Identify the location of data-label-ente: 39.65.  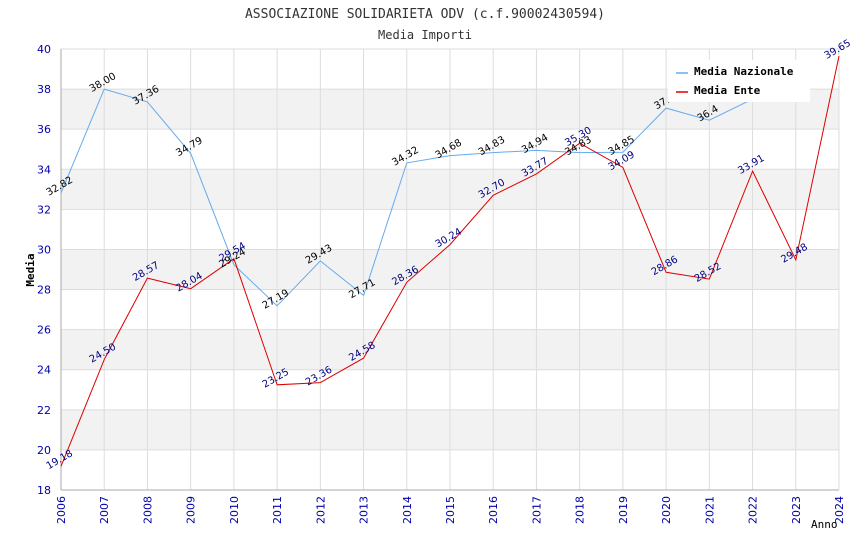
(836, 50).